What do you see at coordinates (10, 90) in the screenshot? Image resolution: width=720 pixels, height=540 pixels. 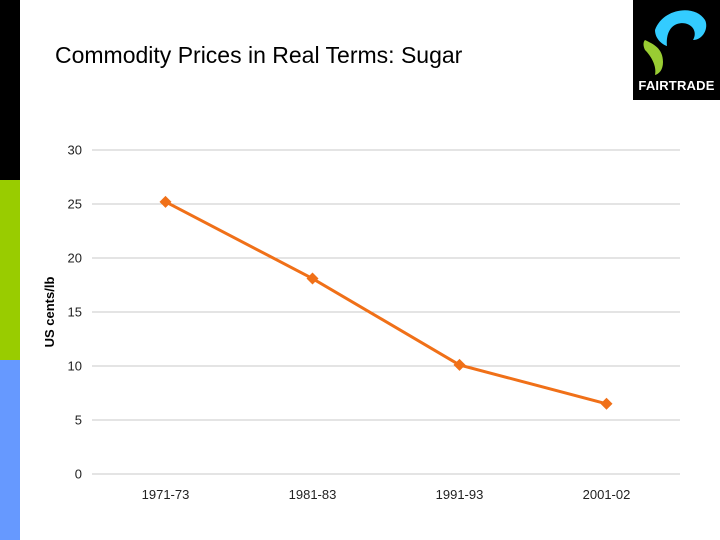 I see `side-bar-black` at bounding box center [10, 90].